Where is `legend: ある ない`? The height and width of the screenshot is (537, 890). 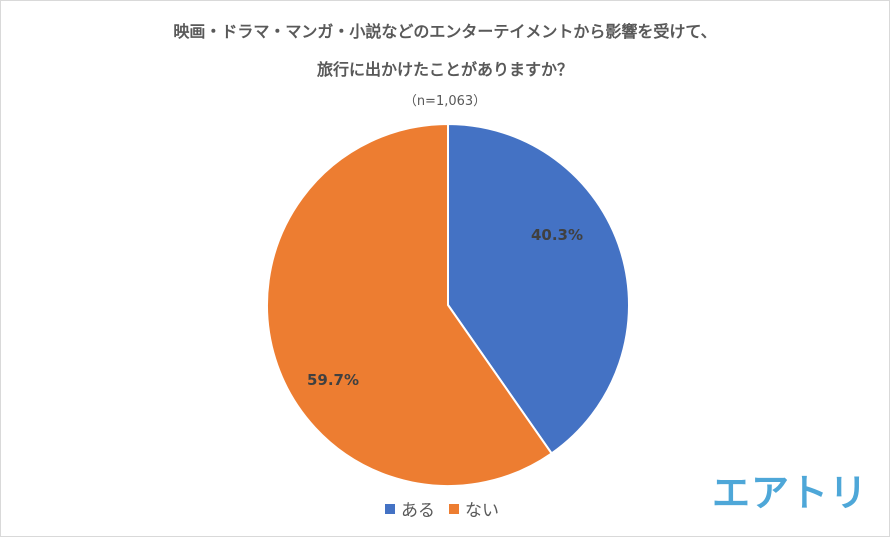
legend: ある ない is located at coordinates (449, 508).